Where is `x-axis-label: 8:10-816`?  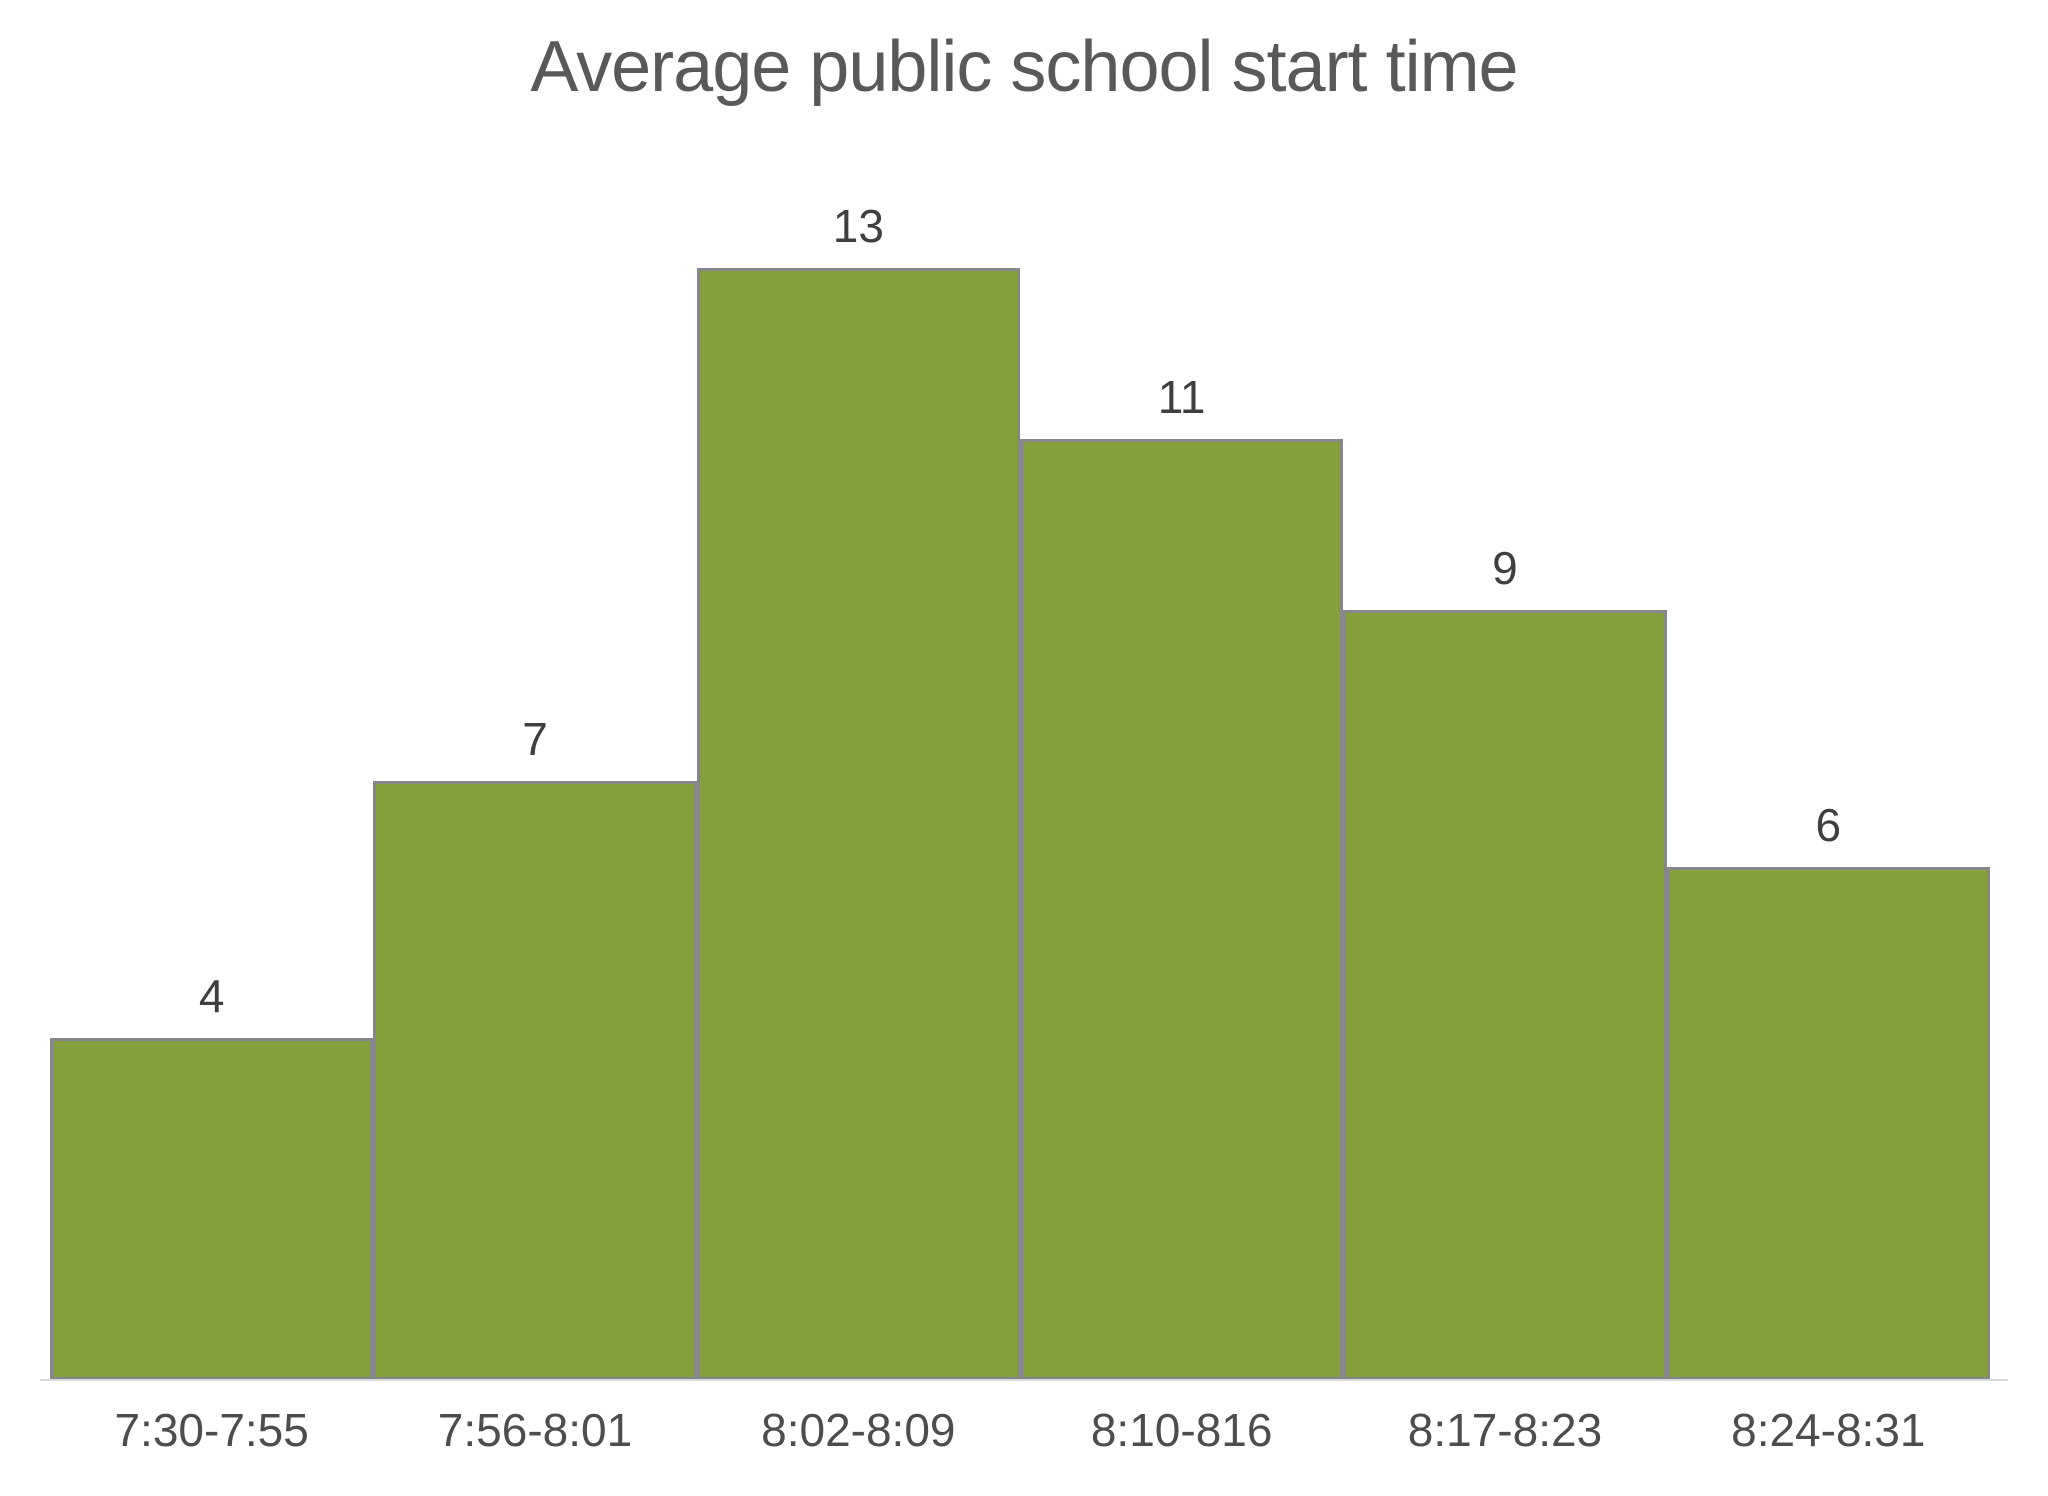
x-axis-label: 8:10-816 is located at coordinates (1181, 1430).